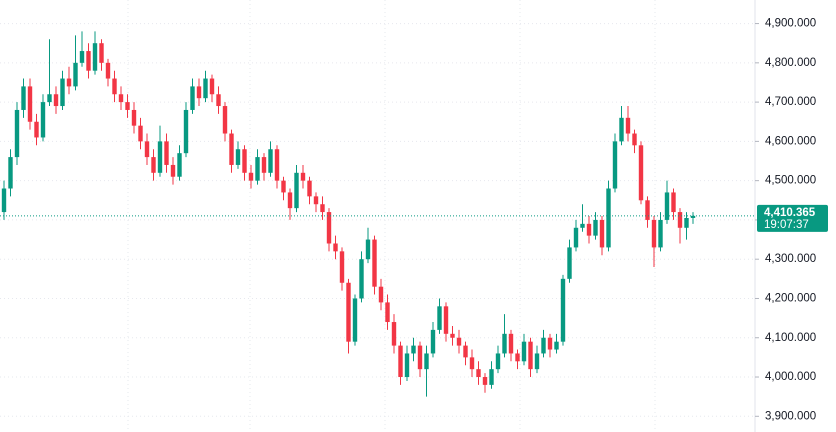  Describe the element at coordinates (790, 102) in the screenshot. I see `y-tick-label: 4,700.000` at that location.